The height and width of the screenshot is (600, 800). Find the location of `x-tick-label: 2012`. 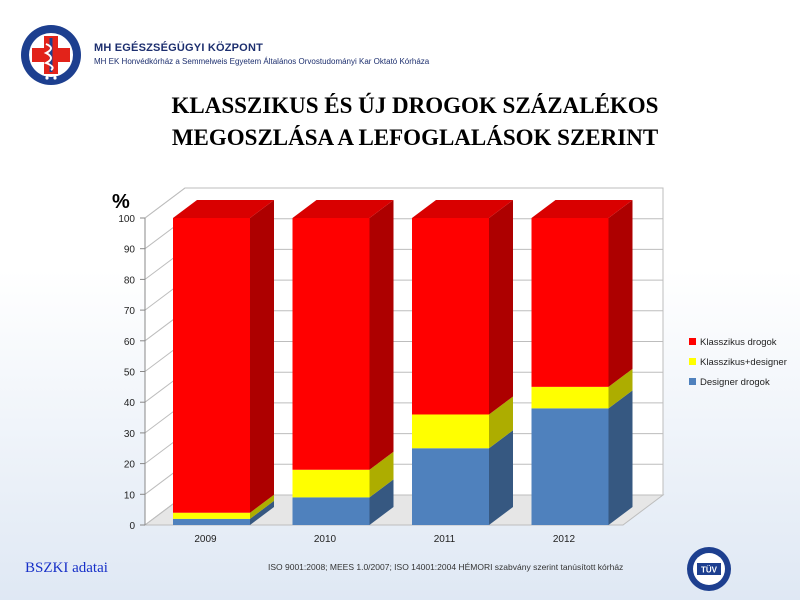

x-tick-label: 2012 is located at coordinates (564, 539).